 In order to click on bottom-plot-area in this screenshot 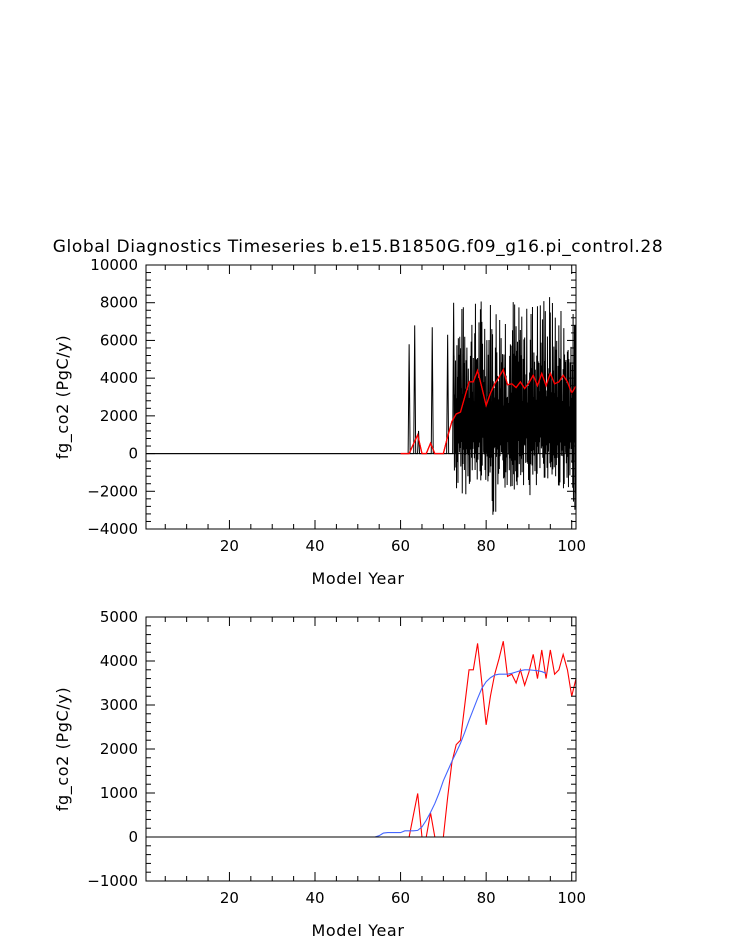, I will do `click(362, 739)`.